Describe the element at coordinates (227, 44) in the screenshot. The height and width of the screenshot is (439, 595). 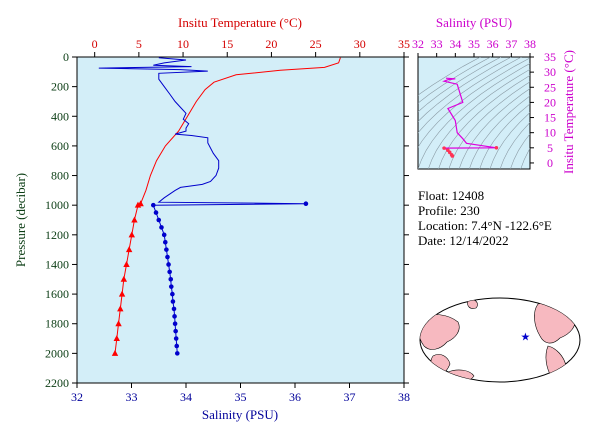
I see `temperature-tick-label: 15` at that location.